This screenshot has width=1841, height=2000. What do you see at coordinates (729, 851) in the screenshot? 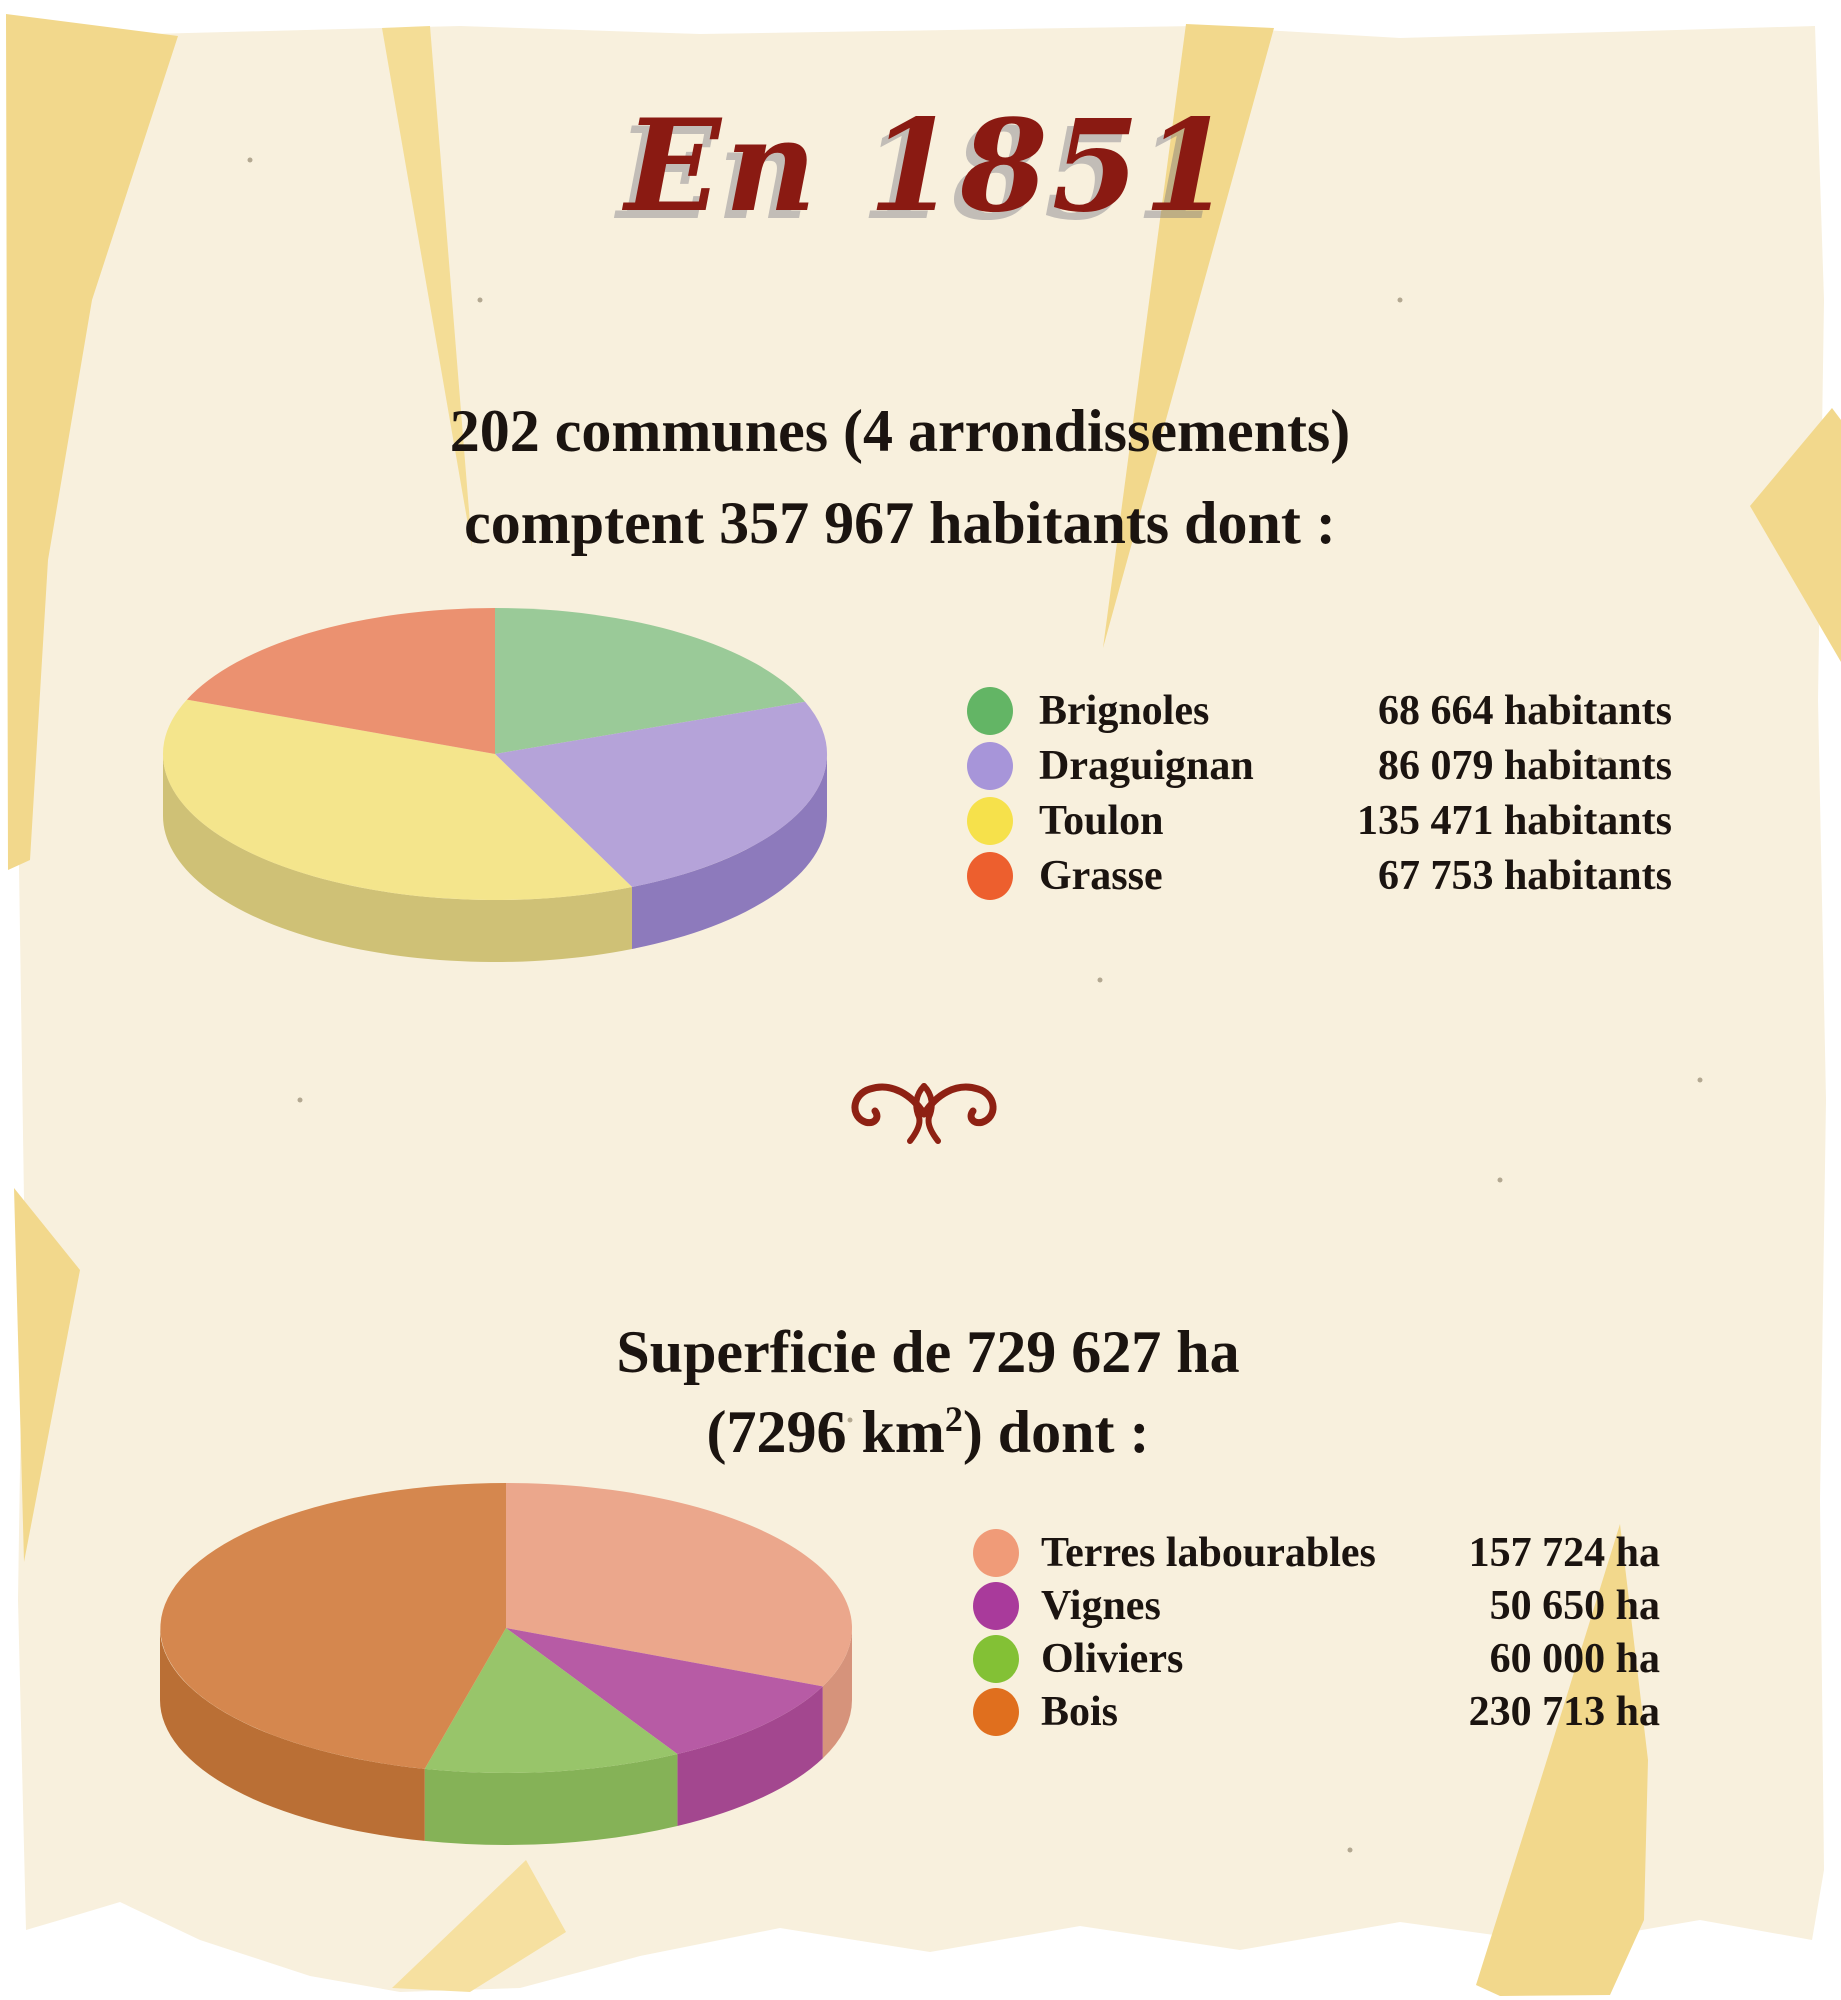
I see `pie-slice-side-draguignan` at bounding box center [729, 851].